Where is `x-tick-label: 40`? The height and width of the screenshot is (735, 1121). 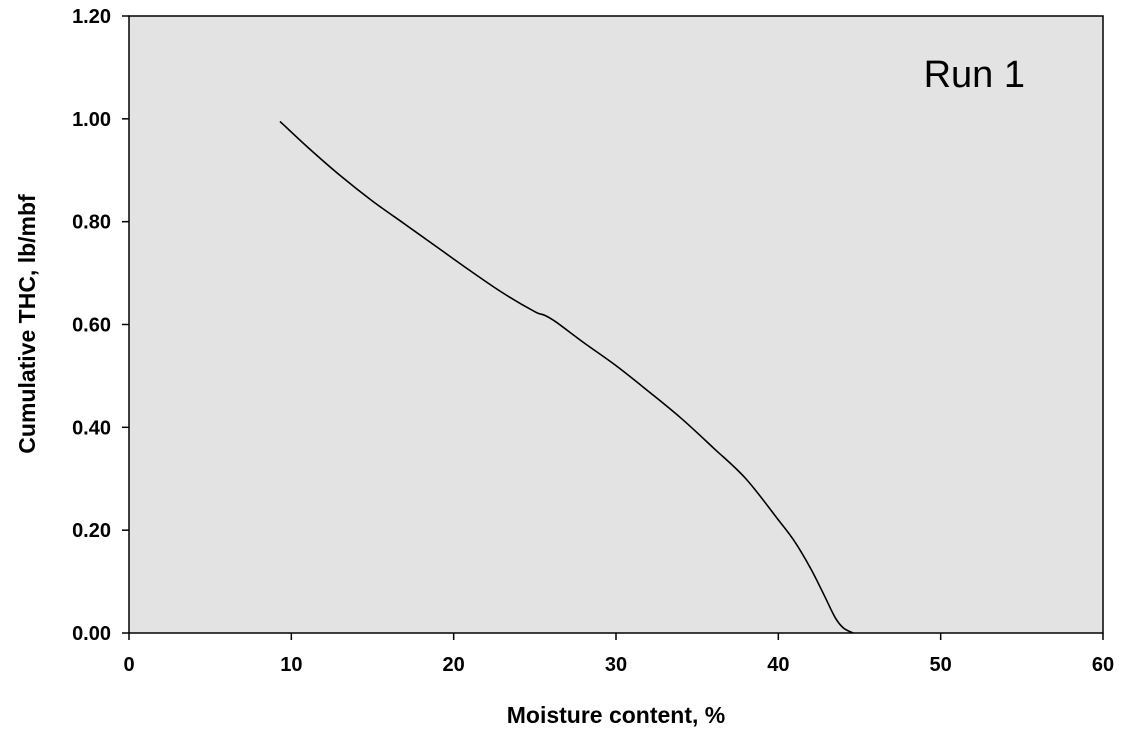
x-tick-label: 40 is located at coordinates (778, 665).